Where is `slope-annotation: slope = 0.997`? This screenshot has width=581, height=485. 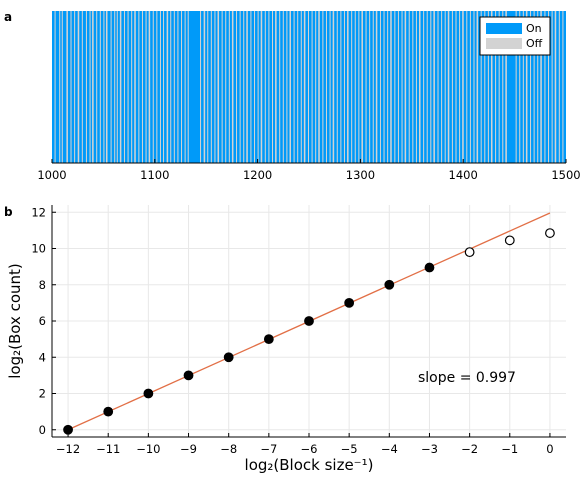 slope-annotation: slope = 0.997 is located at coordinates (467, 378).